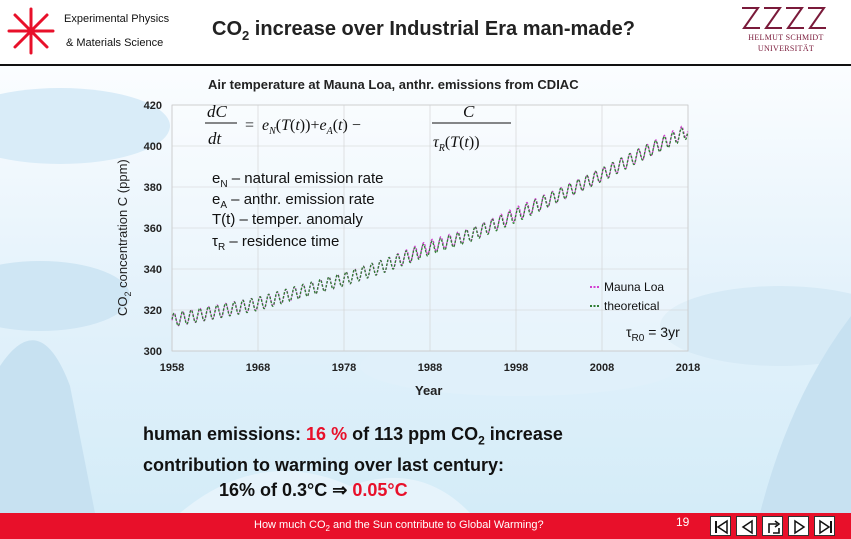 This screenshot has height=539, width=851. I want to click on y-tick-labels: 300 320 340 360 380 400 420, so click(153, 229).